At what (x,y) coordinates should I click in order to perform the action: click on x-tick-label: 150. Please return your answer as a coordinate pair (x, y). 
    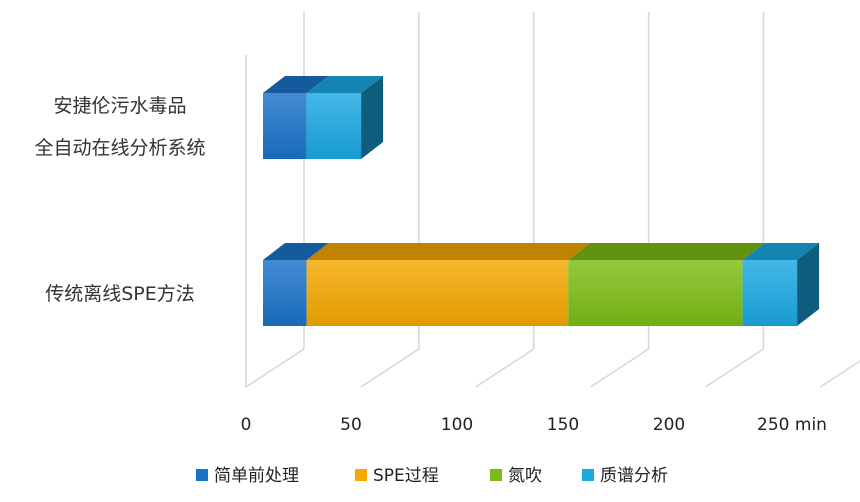
    Looking at the image, I should click on (563, 425).